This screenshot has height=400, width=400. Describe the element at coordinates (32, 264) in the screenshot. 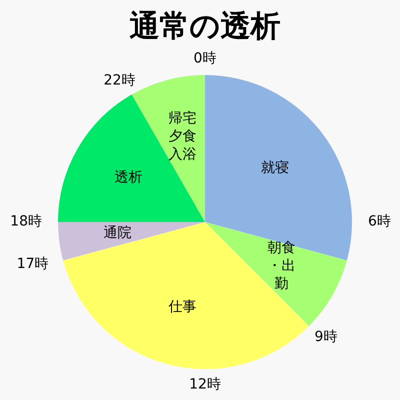

I see `text: 17時` at that location.